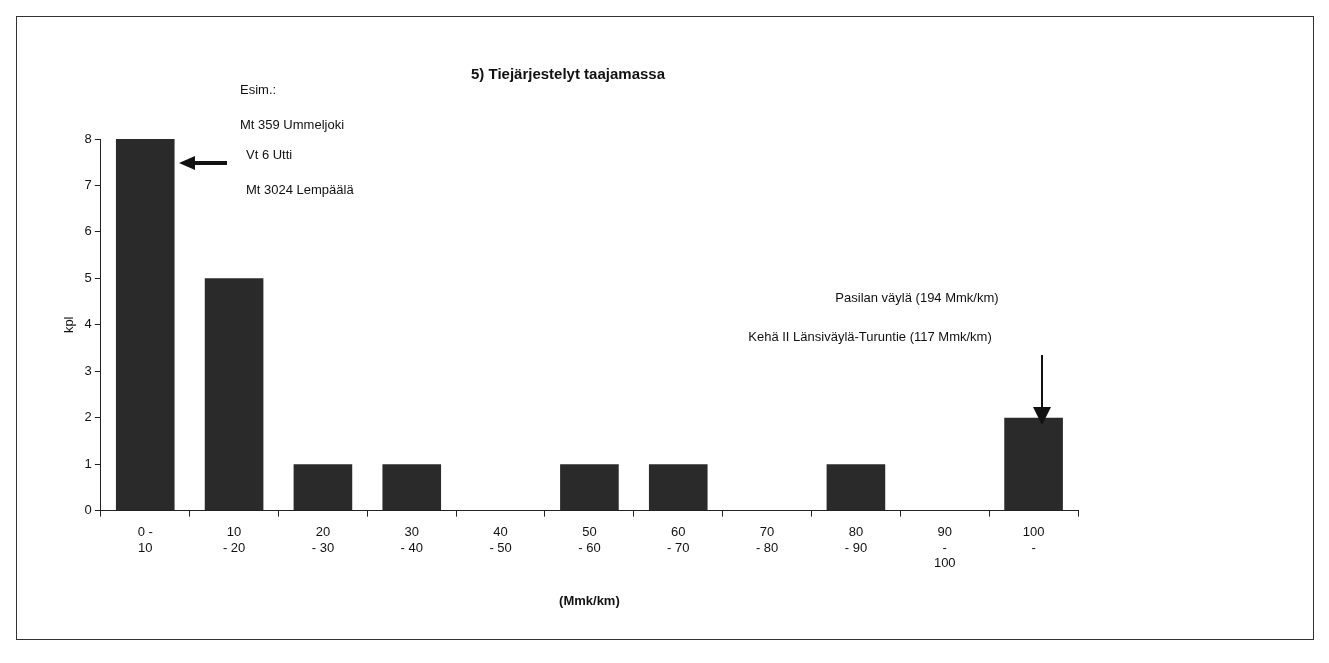 The image size is (1329, 663). I want to click on x-tick-label: 80 - 90, so click(856, 539).